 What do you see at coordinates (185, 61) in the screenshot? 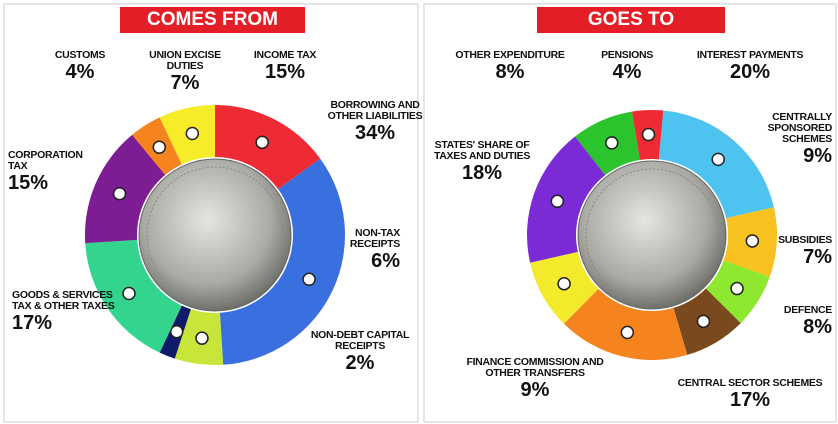
I see `category-name: UNION EXCISE DUTIES` at bounding box center [185, 61].